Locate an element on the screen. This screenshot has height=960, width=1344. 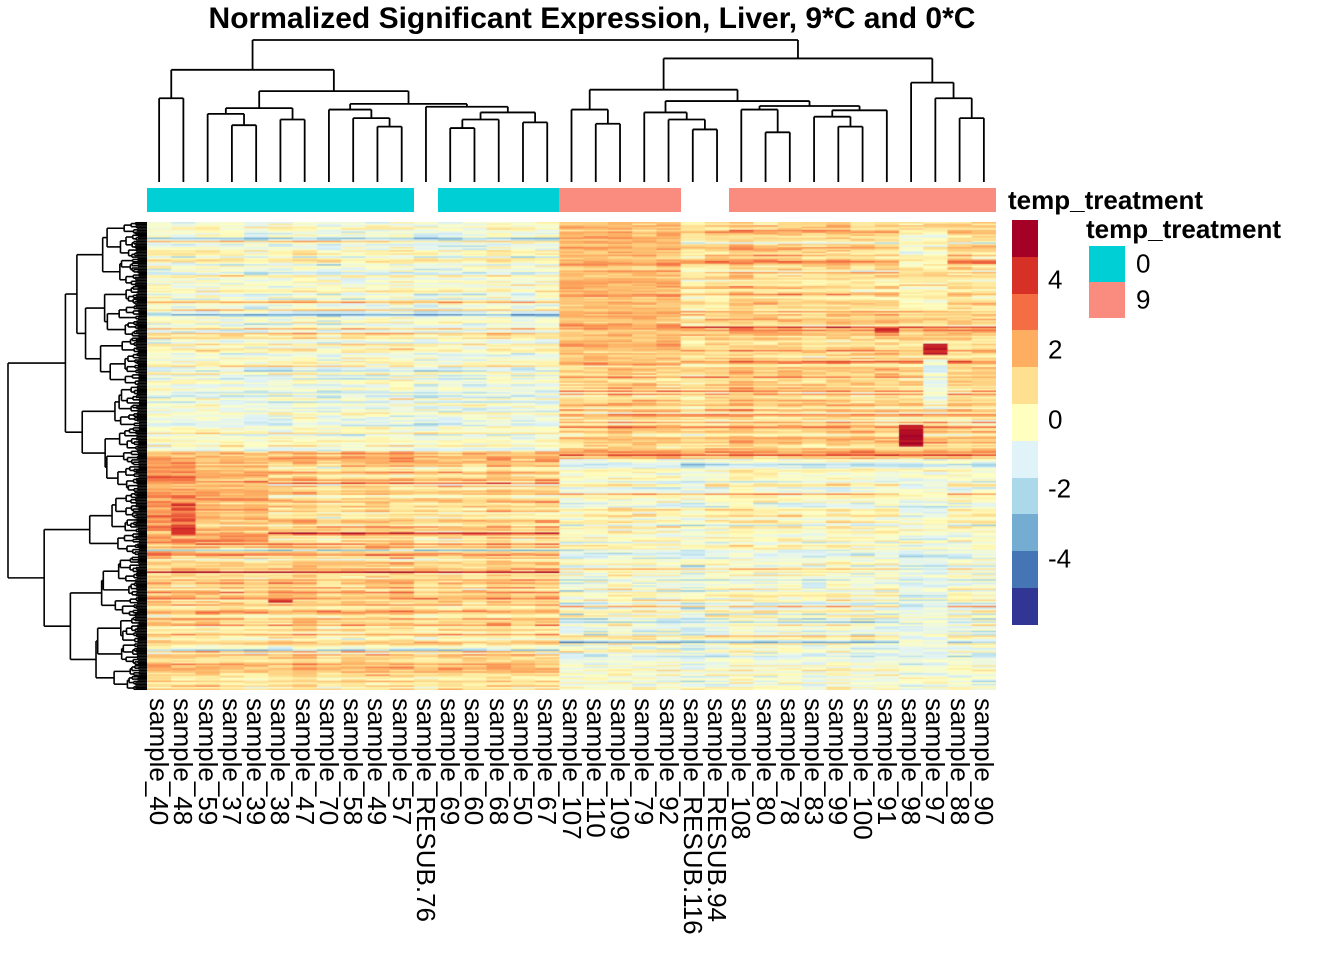
annotation-bar-label: temp_treatment is located at coordinates (1106, 200).